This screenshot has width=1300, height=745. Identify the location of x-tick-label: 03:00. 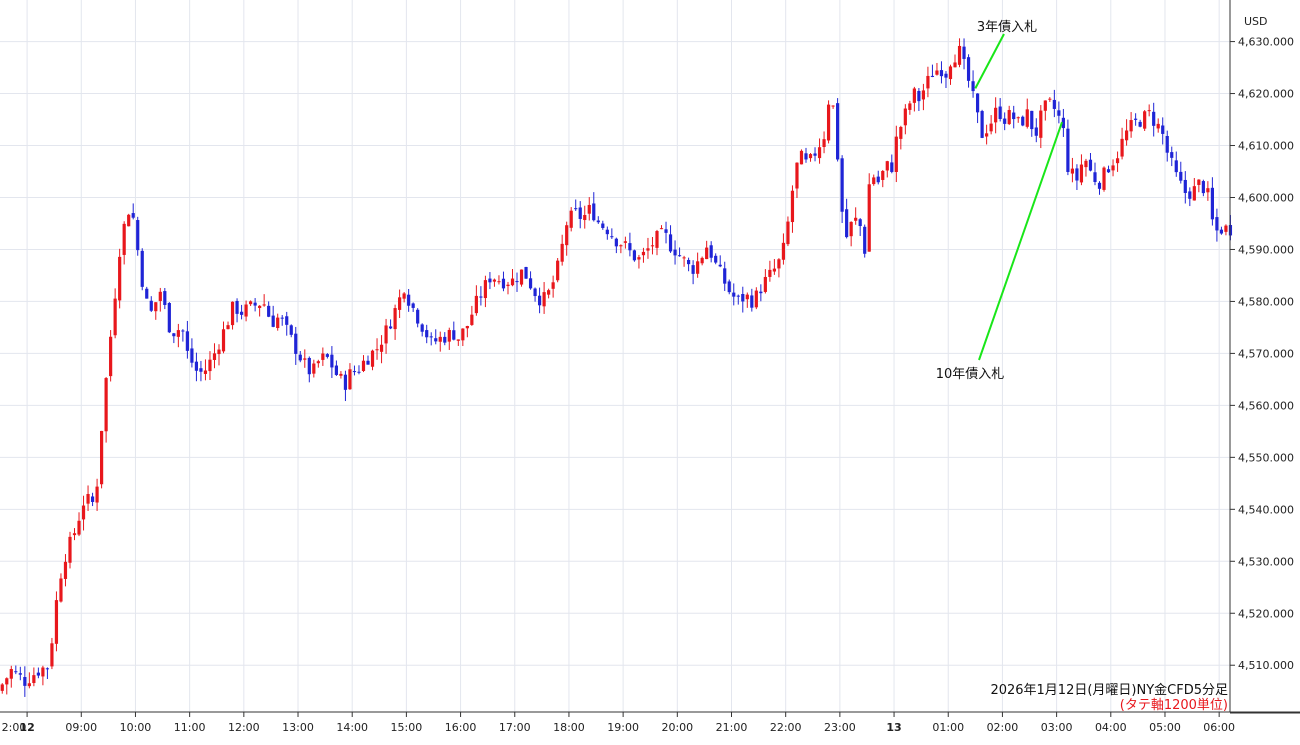
(1057, 727).